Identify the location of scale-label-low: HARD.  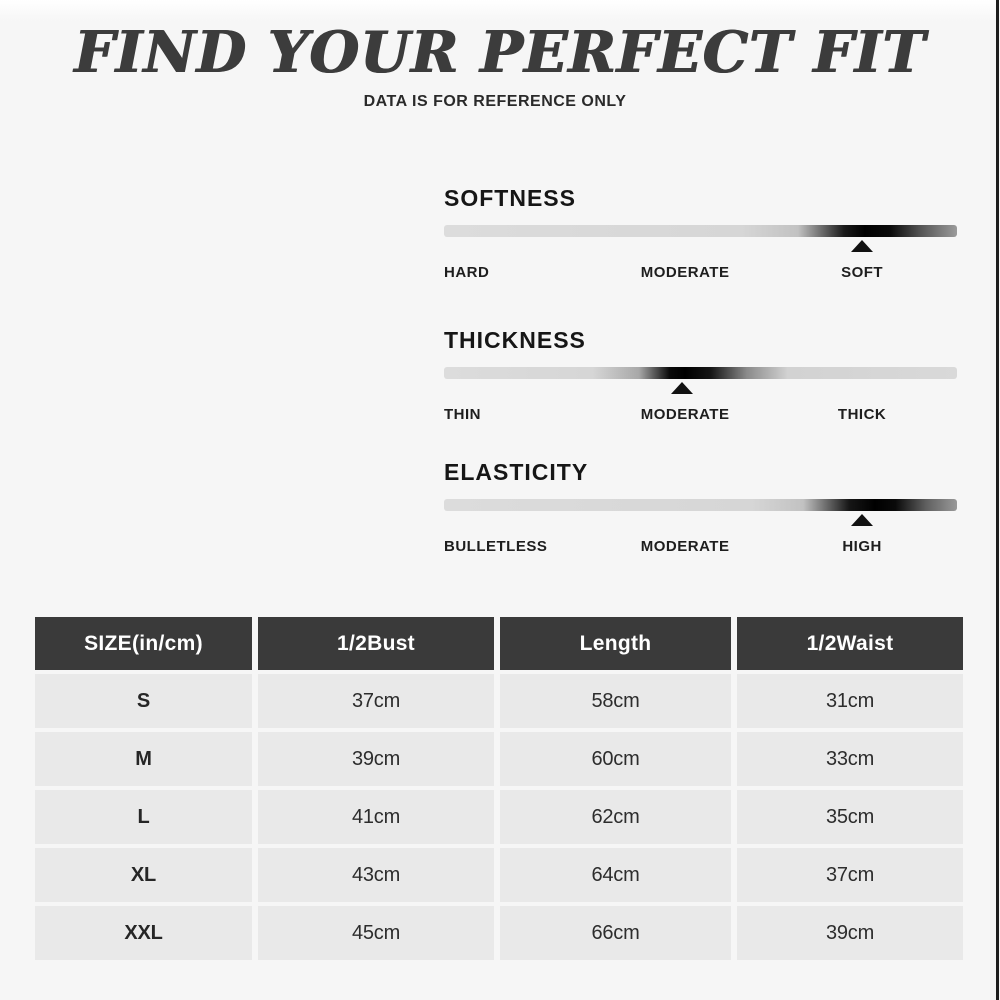
(467, 272).